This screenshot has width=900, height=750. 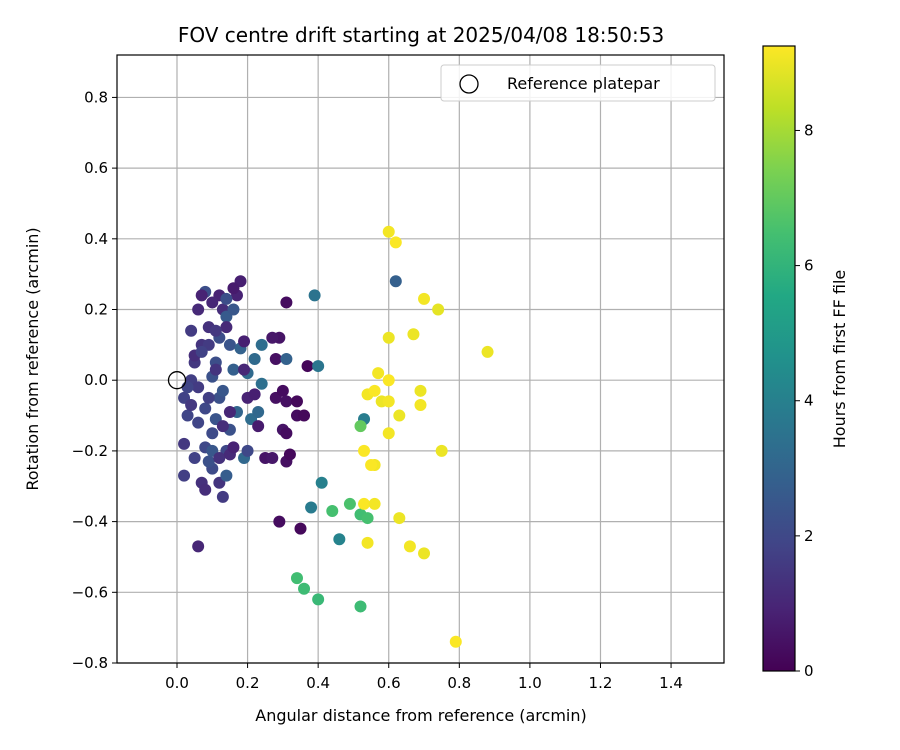 I want to click on colorbar-tick-label: 2, so click(x=809, y=536).